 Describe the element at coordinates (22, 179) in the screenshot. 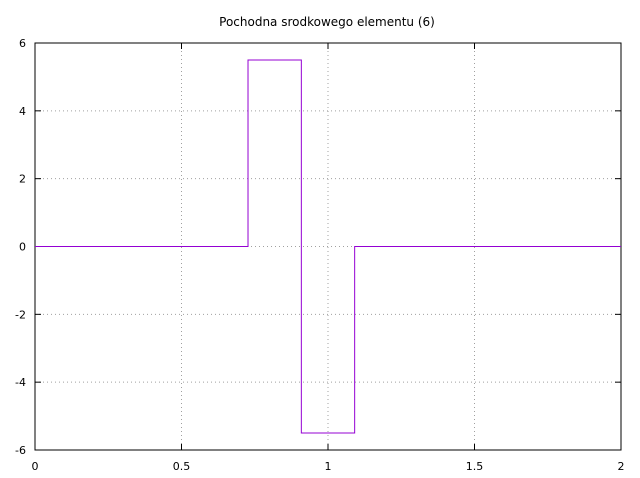

I see `y-tick-label: 2` at that location.